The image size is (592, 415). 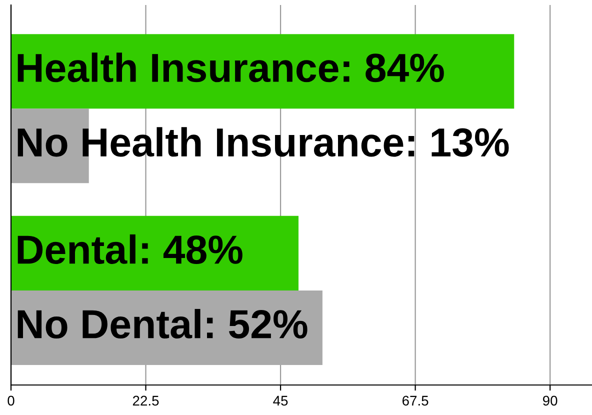 What do you see at coordinates (130, 249) in the screenshot?
I see `data-label: Dental: 48%` at bounding box center [130, 249].